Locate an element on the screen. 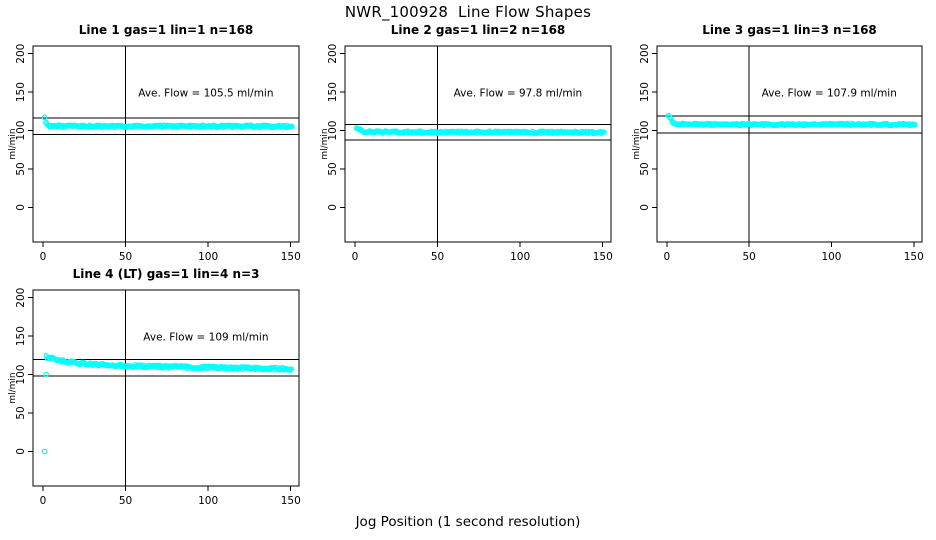 The width and height of the screenshot is (936, 540). figure-title: NWR_100928 Line Flow Shapes is located at coordinates (468, 12).